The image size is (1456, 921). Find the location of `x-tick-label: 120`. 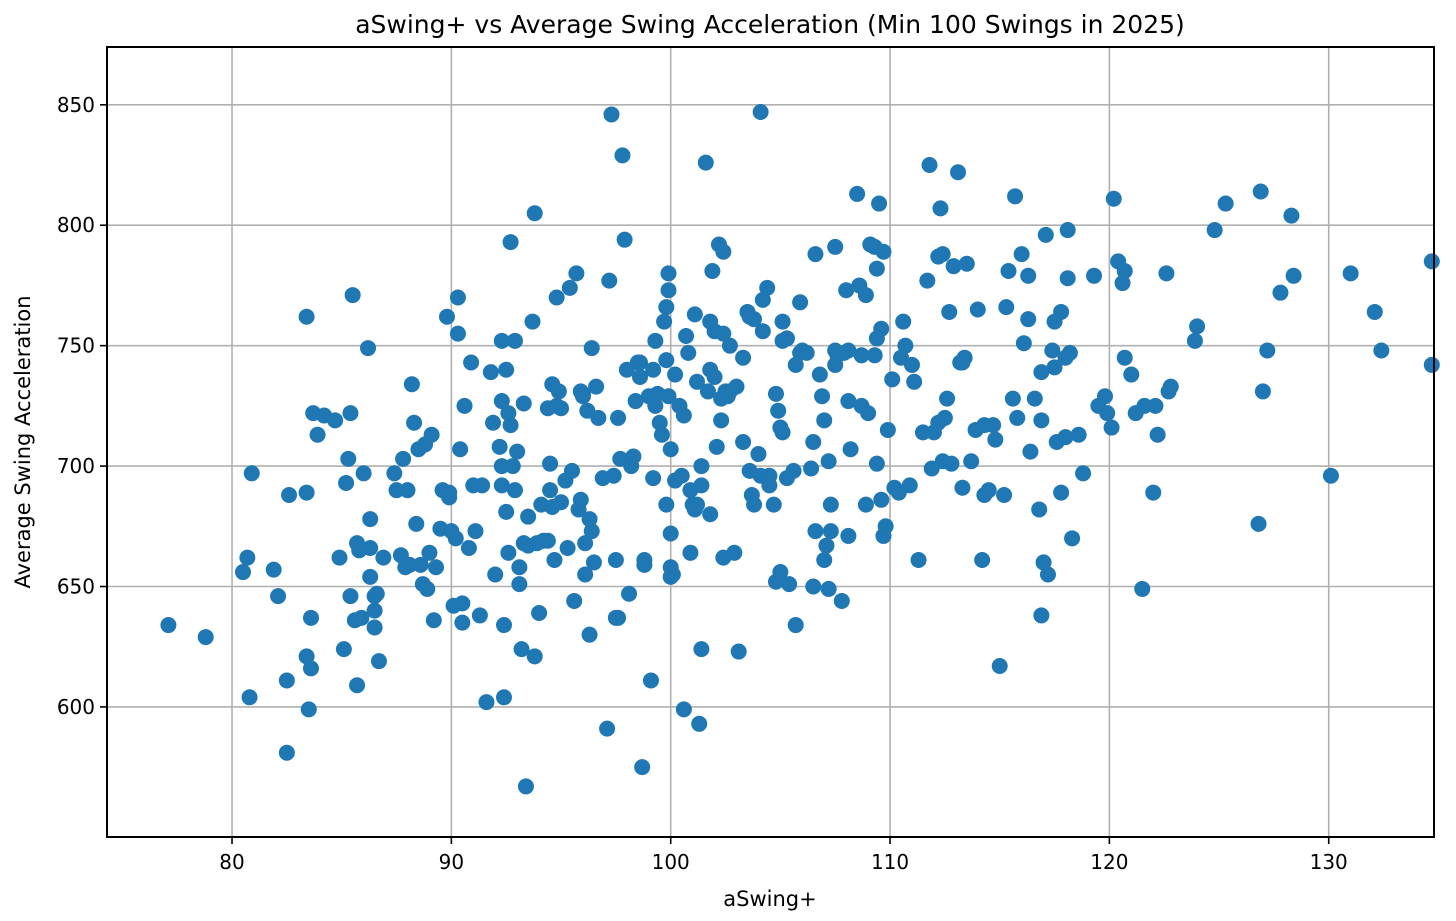

x-tick-label: 120 is located at coordinates (1109, 862).